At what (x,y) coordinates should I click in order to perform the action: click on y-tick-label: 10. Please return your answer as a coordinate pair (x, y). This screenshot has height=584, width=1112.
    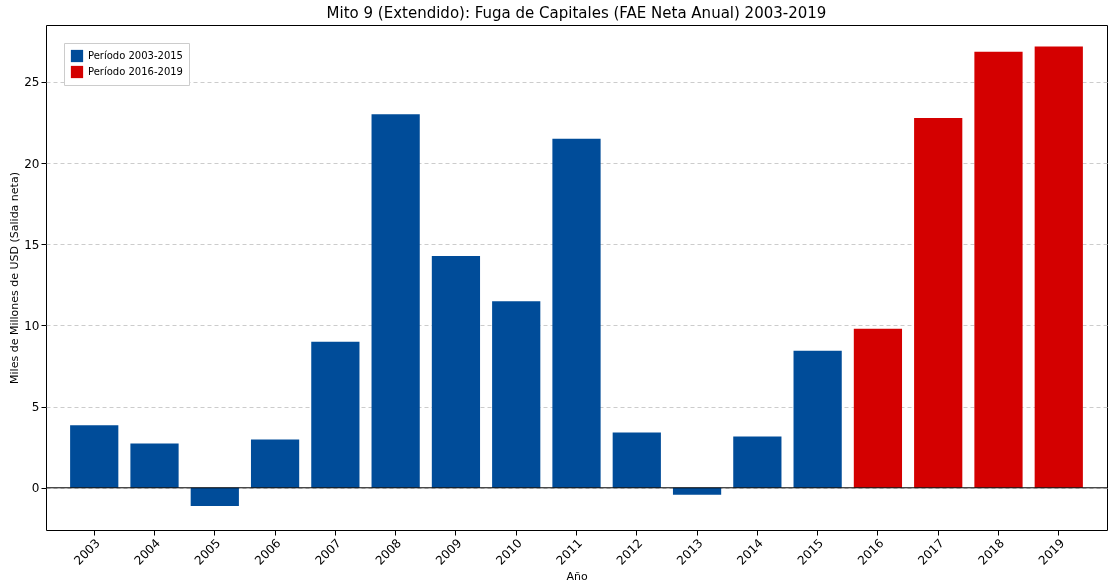
    Looking at the image, I should click on (32, 325).